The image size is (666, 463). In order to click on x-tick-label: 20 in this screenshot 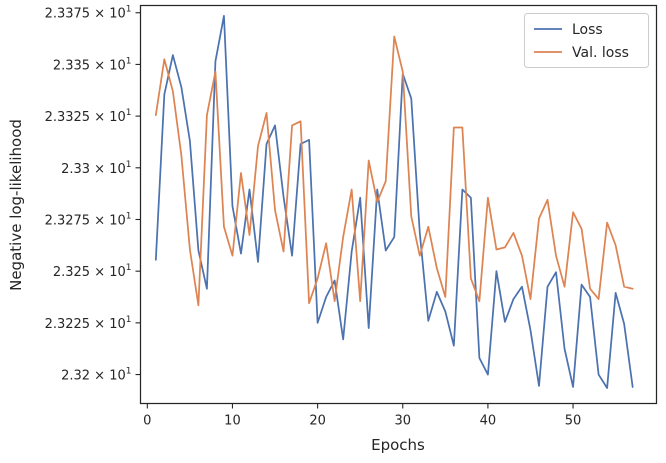, I will do `click(317, 421)`.